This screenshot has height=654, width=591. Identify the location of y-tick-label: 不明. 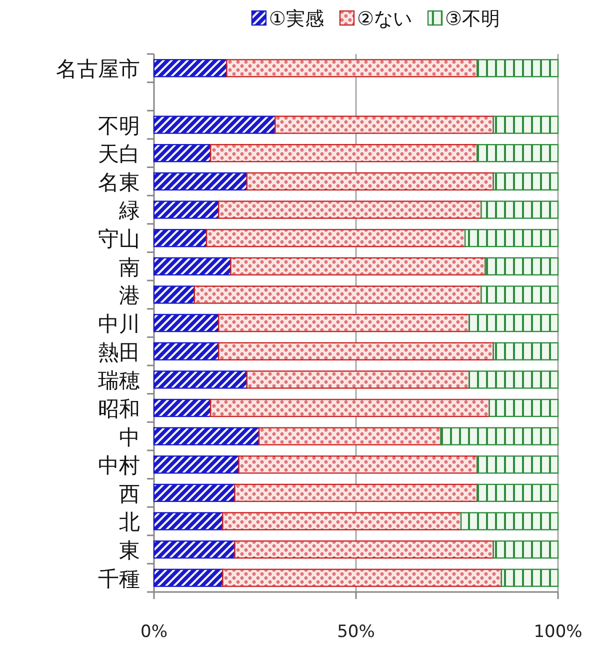
(119, 126).